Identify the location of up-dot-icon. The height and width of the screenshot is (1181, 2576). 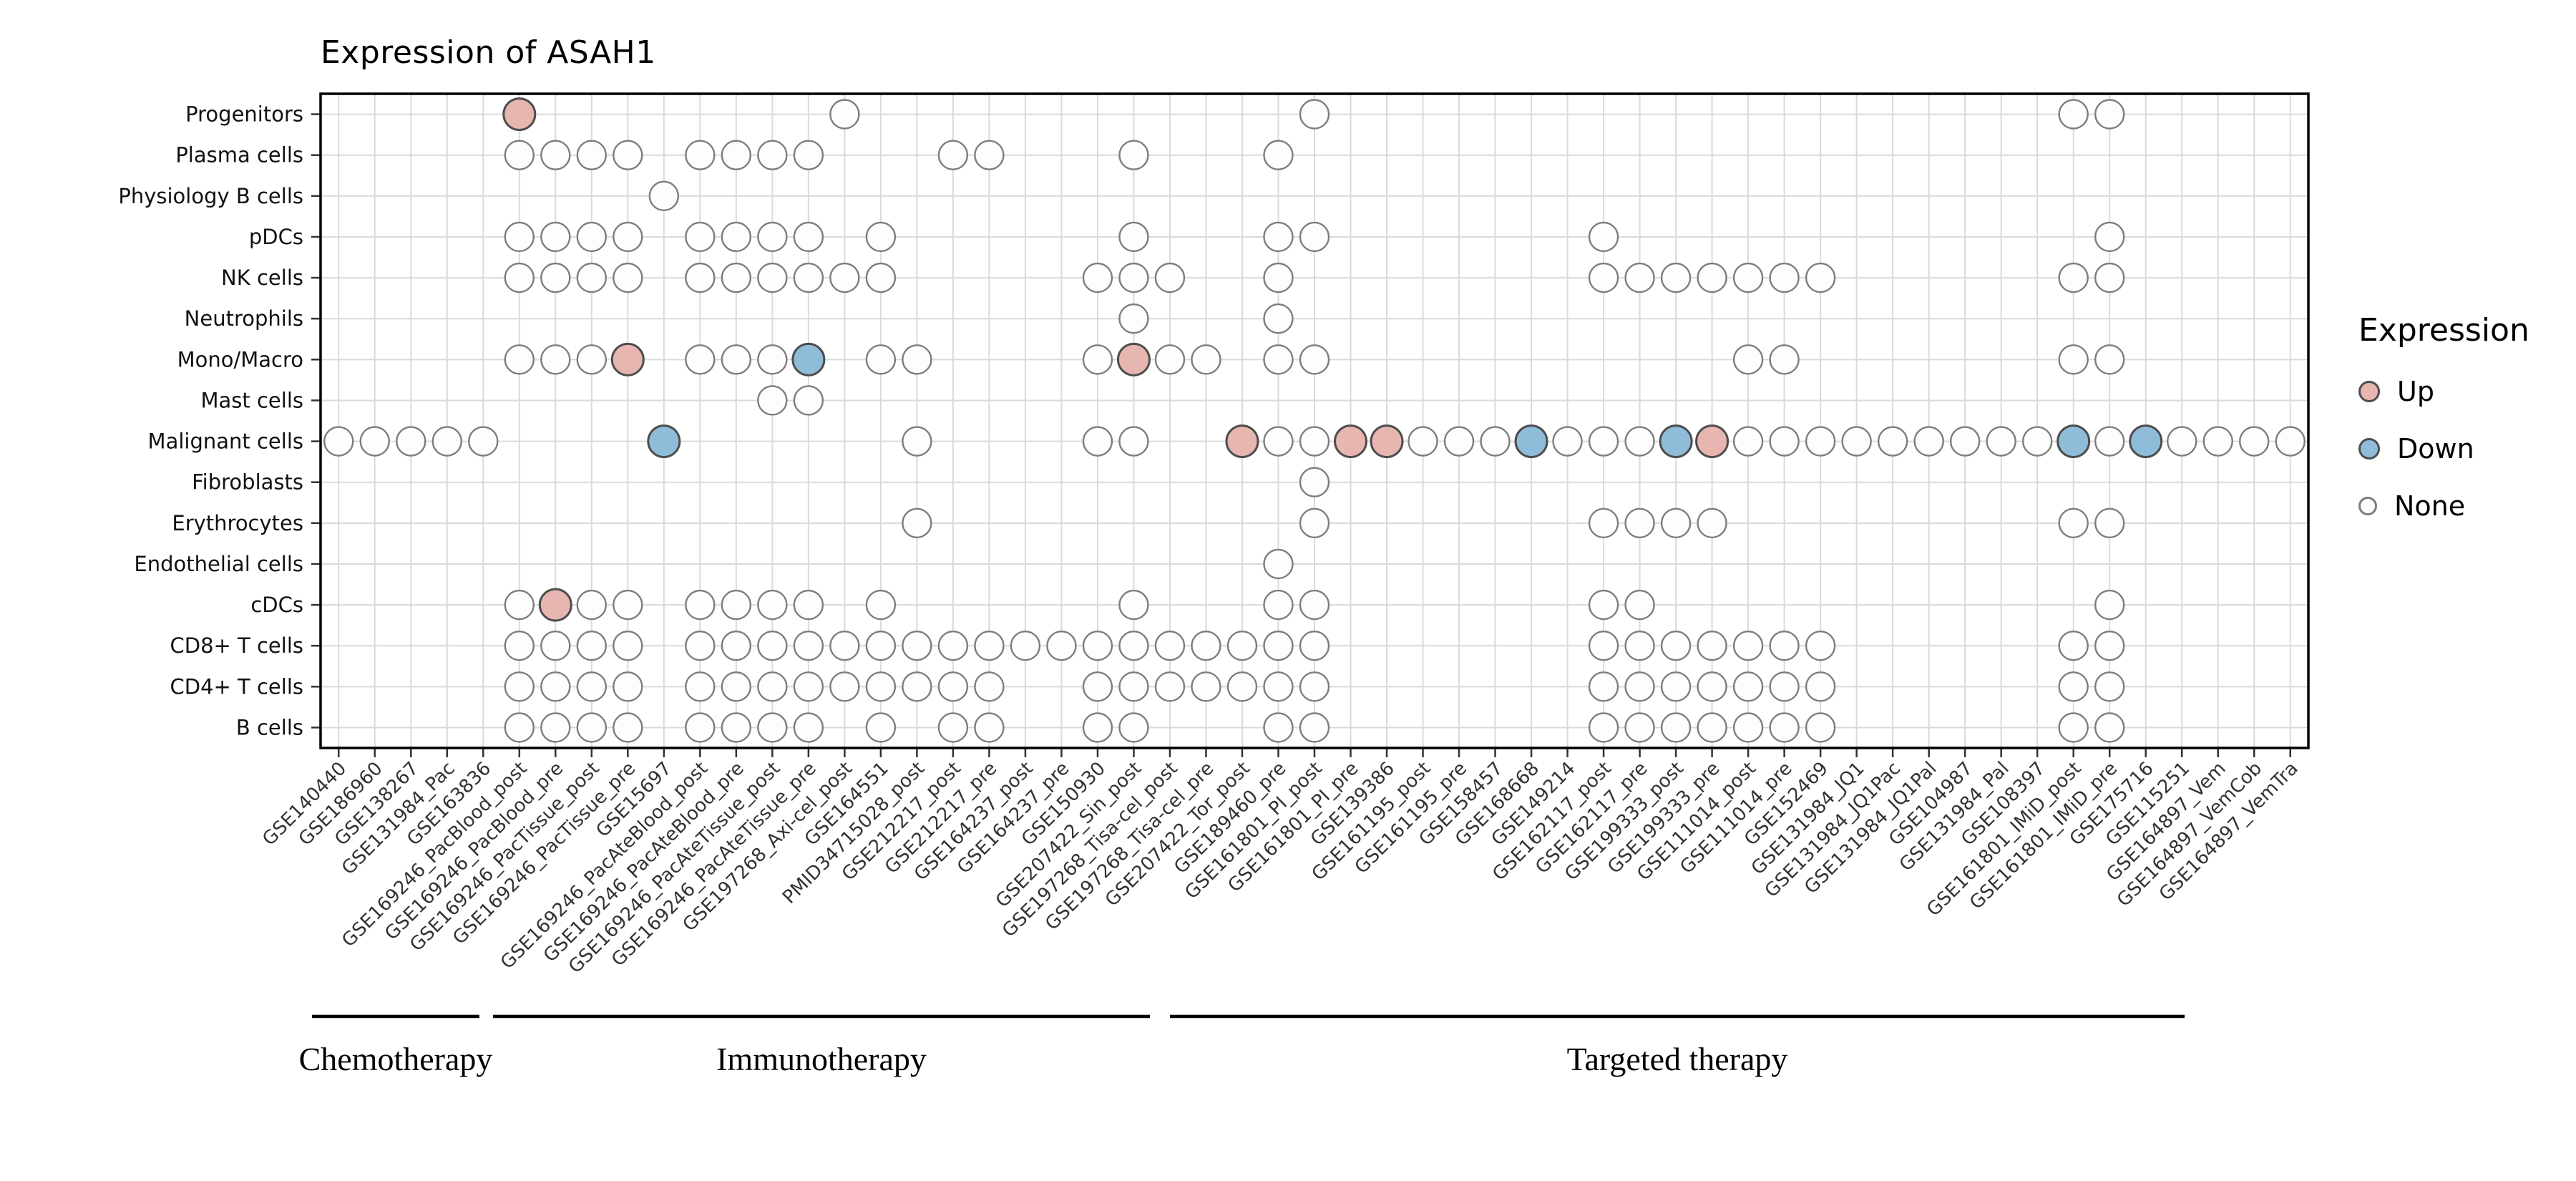
(2369, 391).